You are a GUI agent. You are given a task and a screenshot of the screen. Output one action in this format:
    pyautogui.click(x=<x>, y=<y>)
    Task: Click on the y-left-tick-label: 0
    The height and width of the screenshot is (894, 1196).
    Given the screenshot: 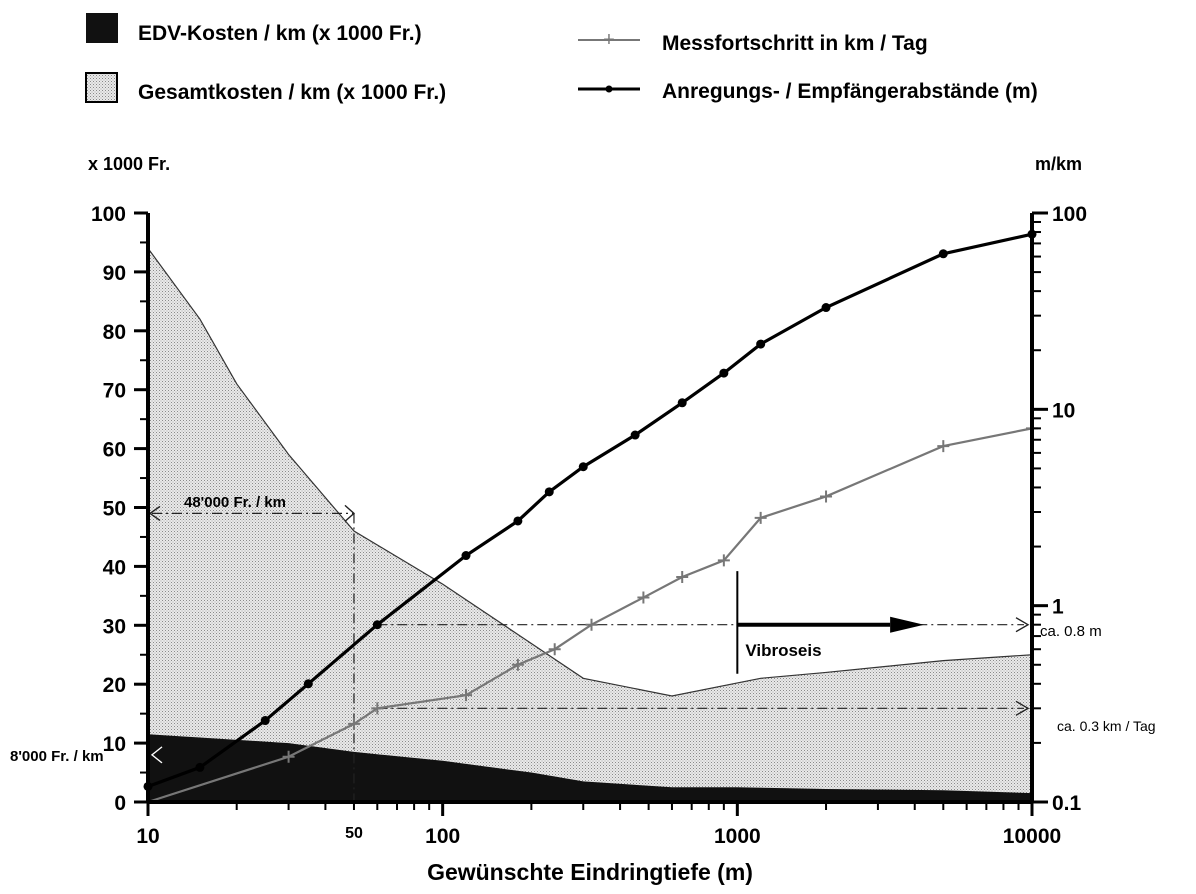 What is the action you would take?
    pyautogui.click(x=120, y=803)
    